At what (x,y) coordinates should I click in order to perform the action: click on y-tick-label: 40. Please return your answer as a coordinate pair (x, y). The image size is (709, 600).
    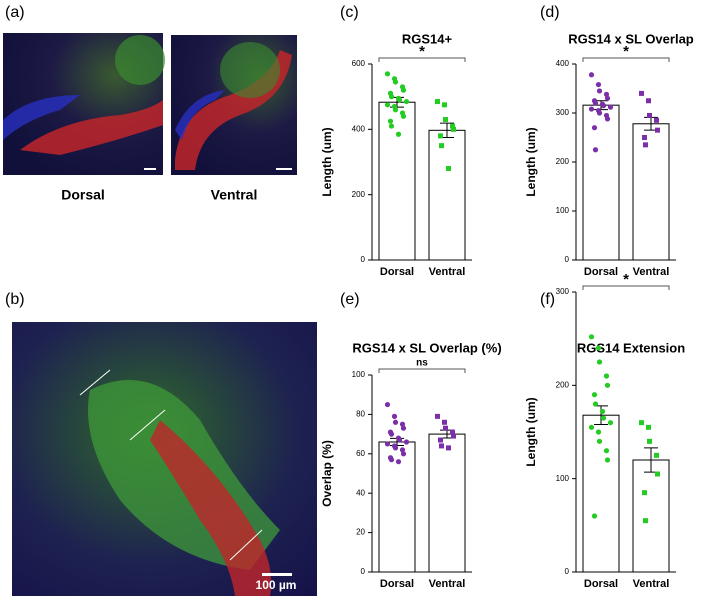
    Looking at the image, I should click on (360, 492).